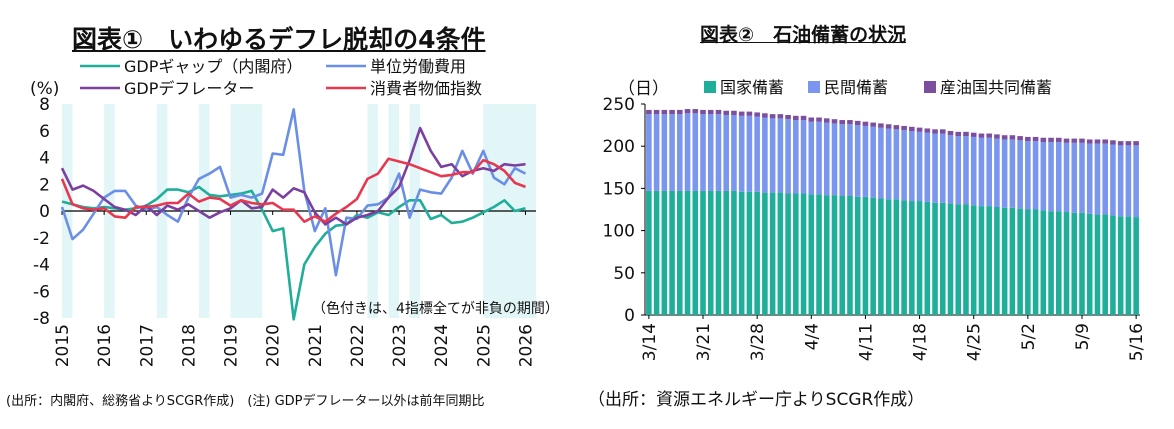 The height and width of the screenshot is (429, 1174). Describe the element at coordinates (435, 308) in the screenshot. I see `chart1-annotation: （色付きは、4指標全てが非負の期間）` at that location.